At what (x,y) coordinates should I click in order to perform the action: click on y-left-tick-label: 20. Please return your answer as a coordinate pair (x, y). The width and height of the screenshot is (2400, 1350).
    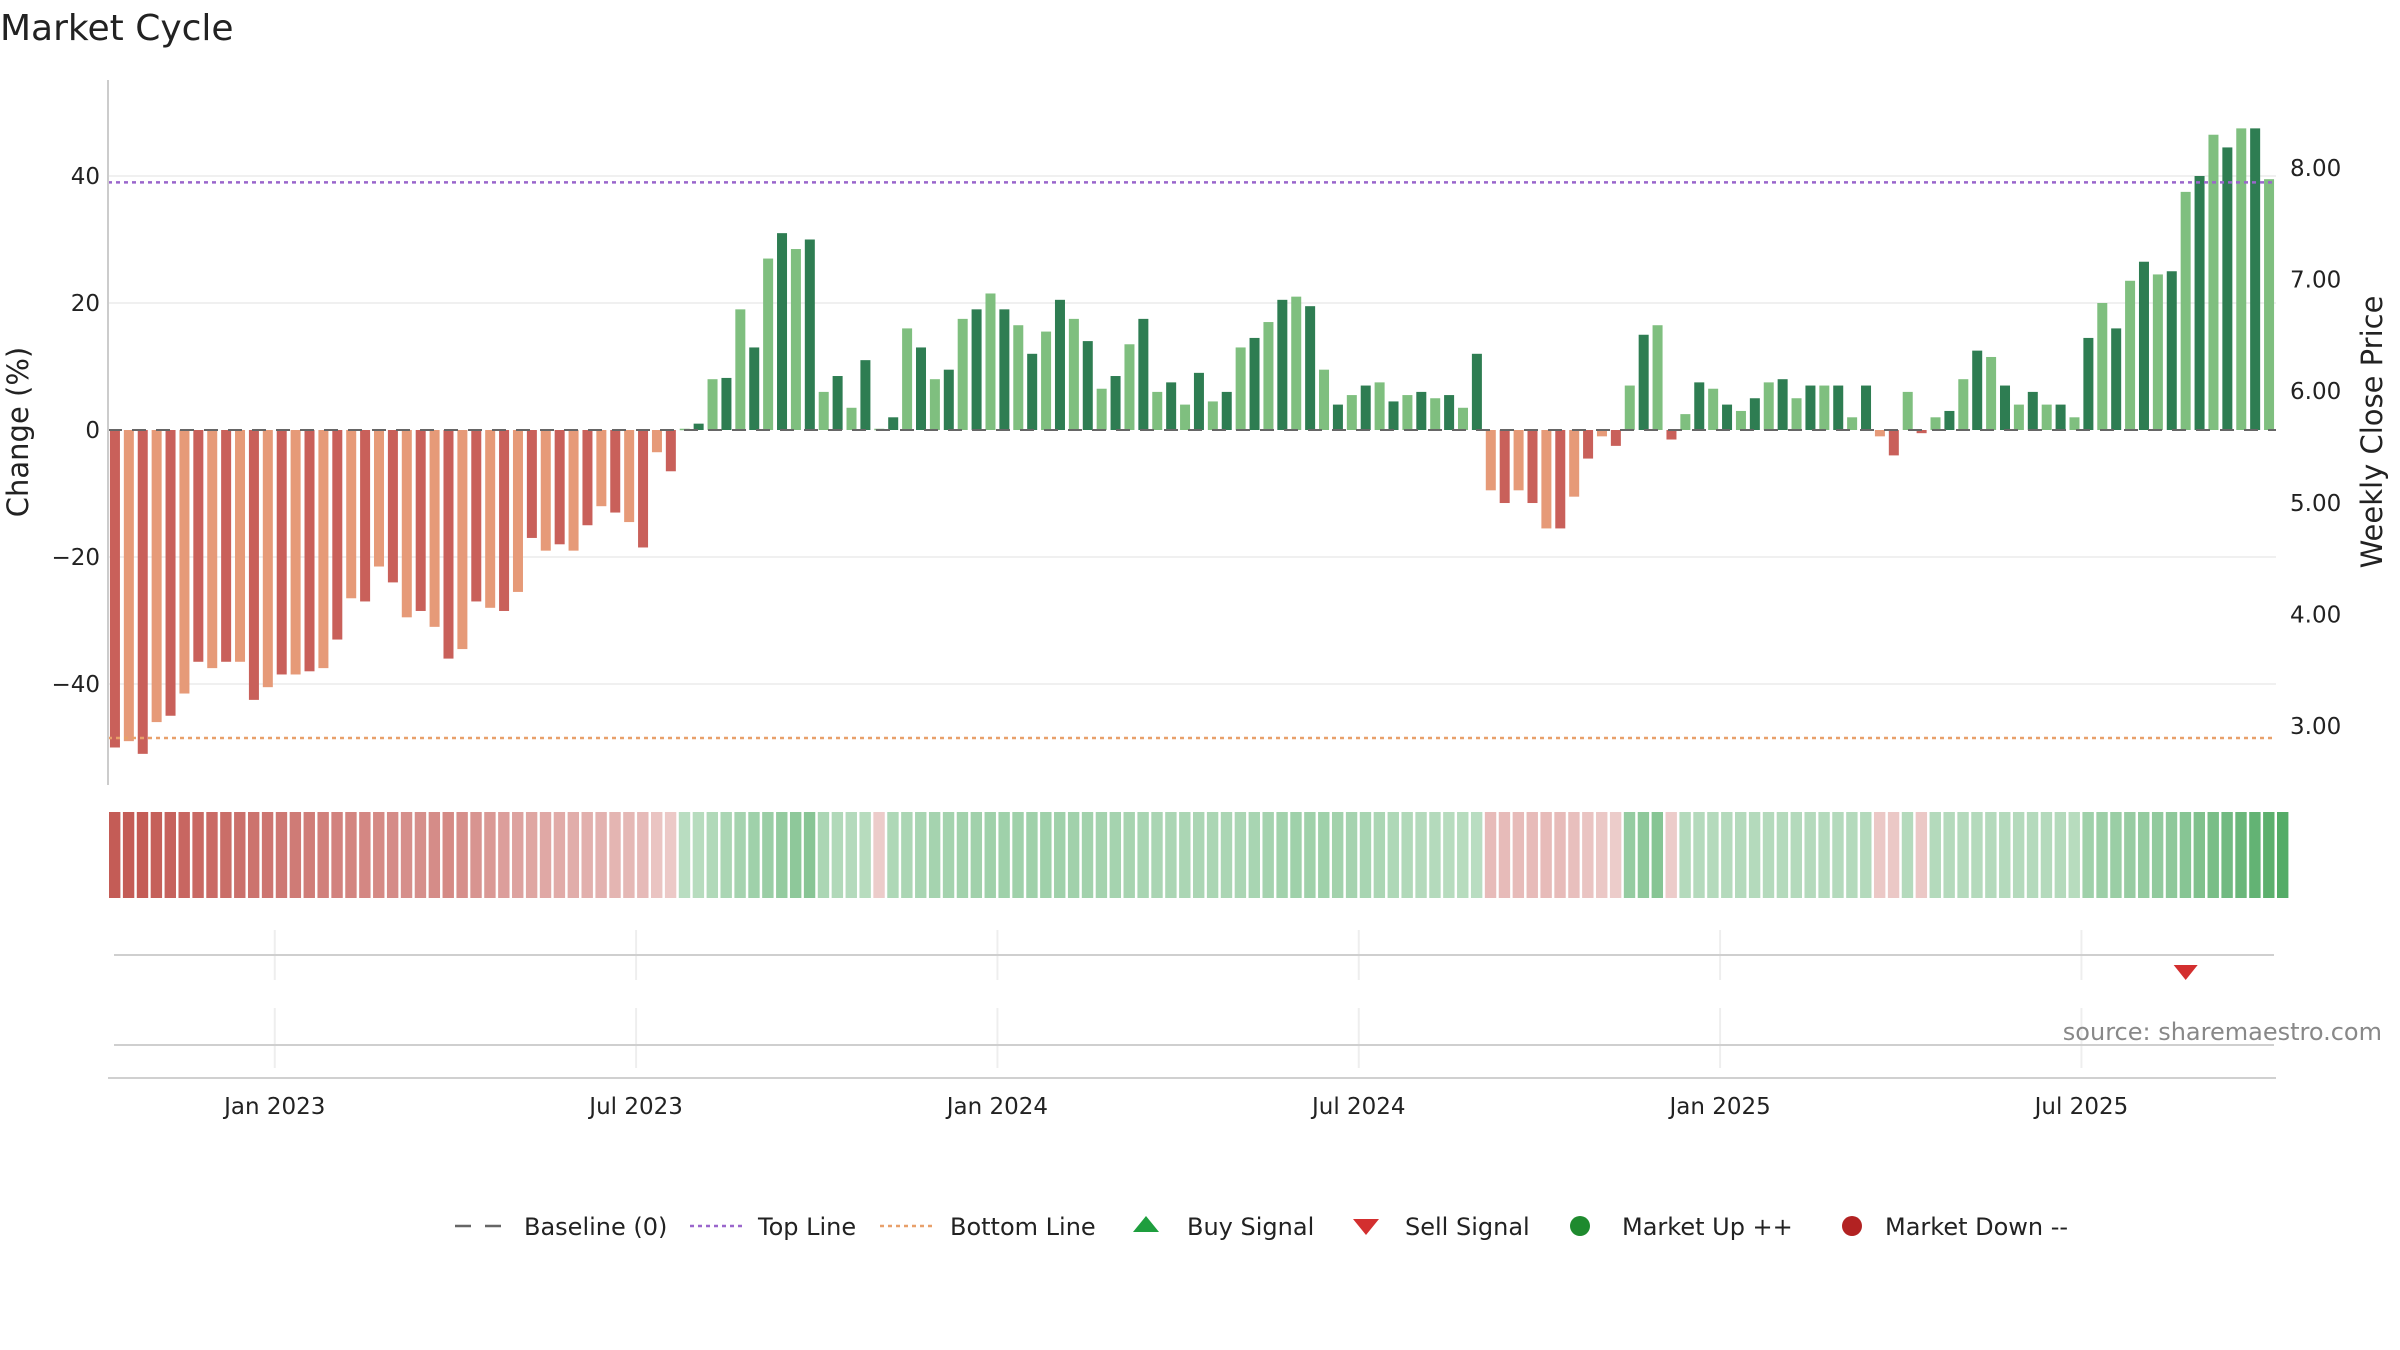
    Looking at the image, I should click on (85, 304).